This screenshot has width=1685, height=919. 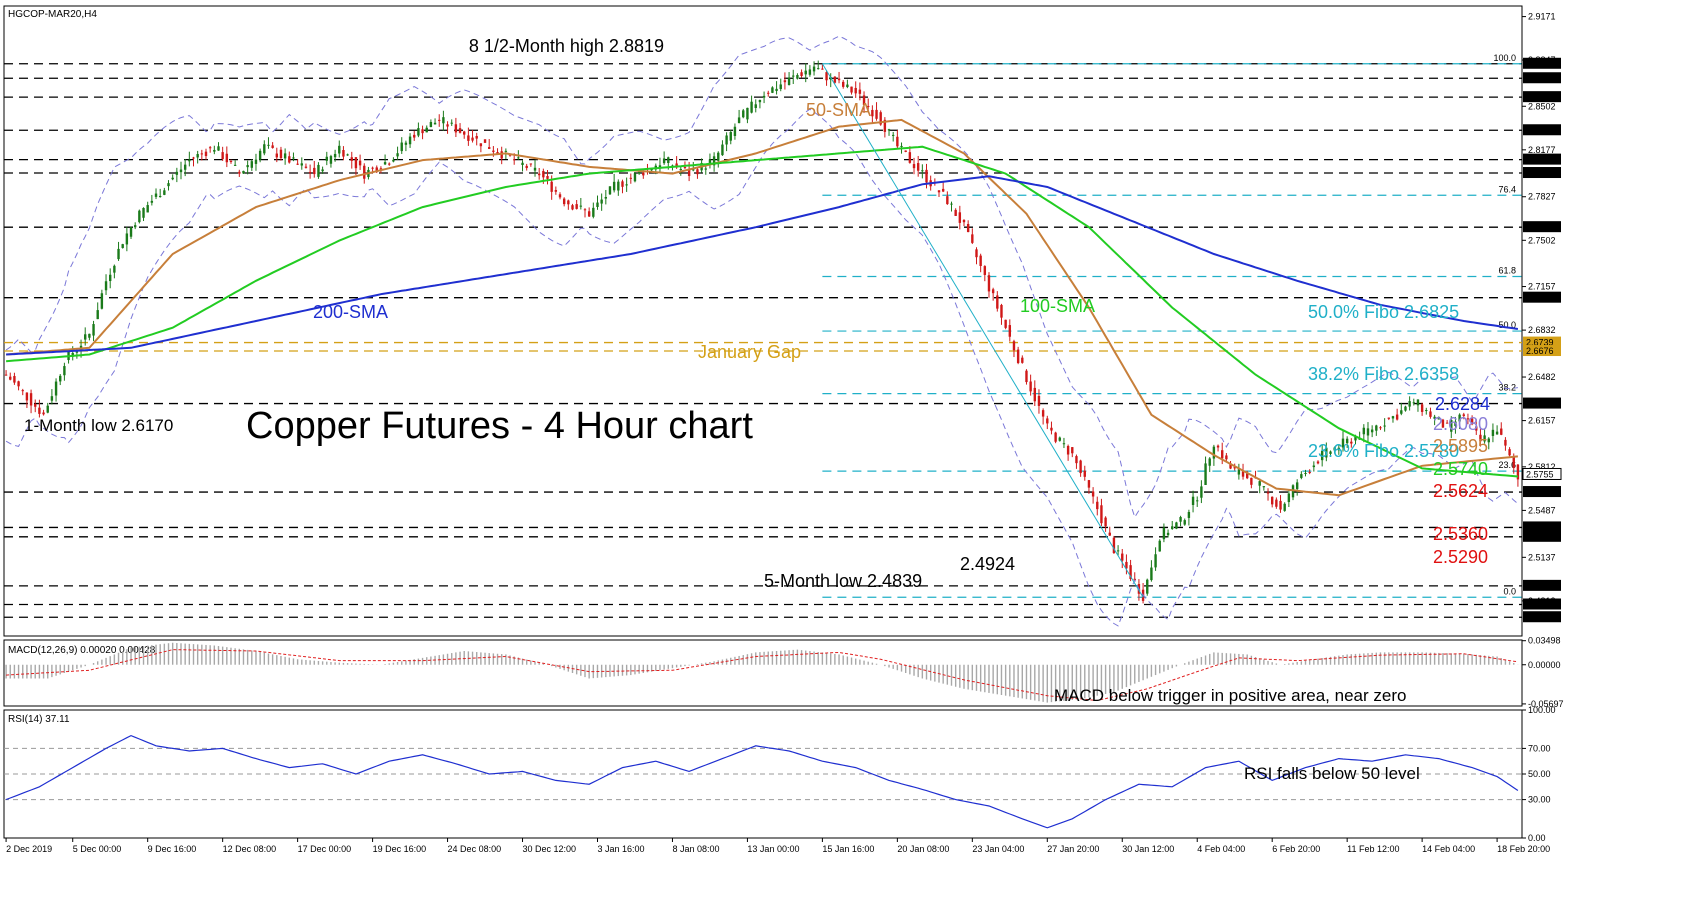 I want to click on level-label: 2.8711, so click(x=1539, y=78).